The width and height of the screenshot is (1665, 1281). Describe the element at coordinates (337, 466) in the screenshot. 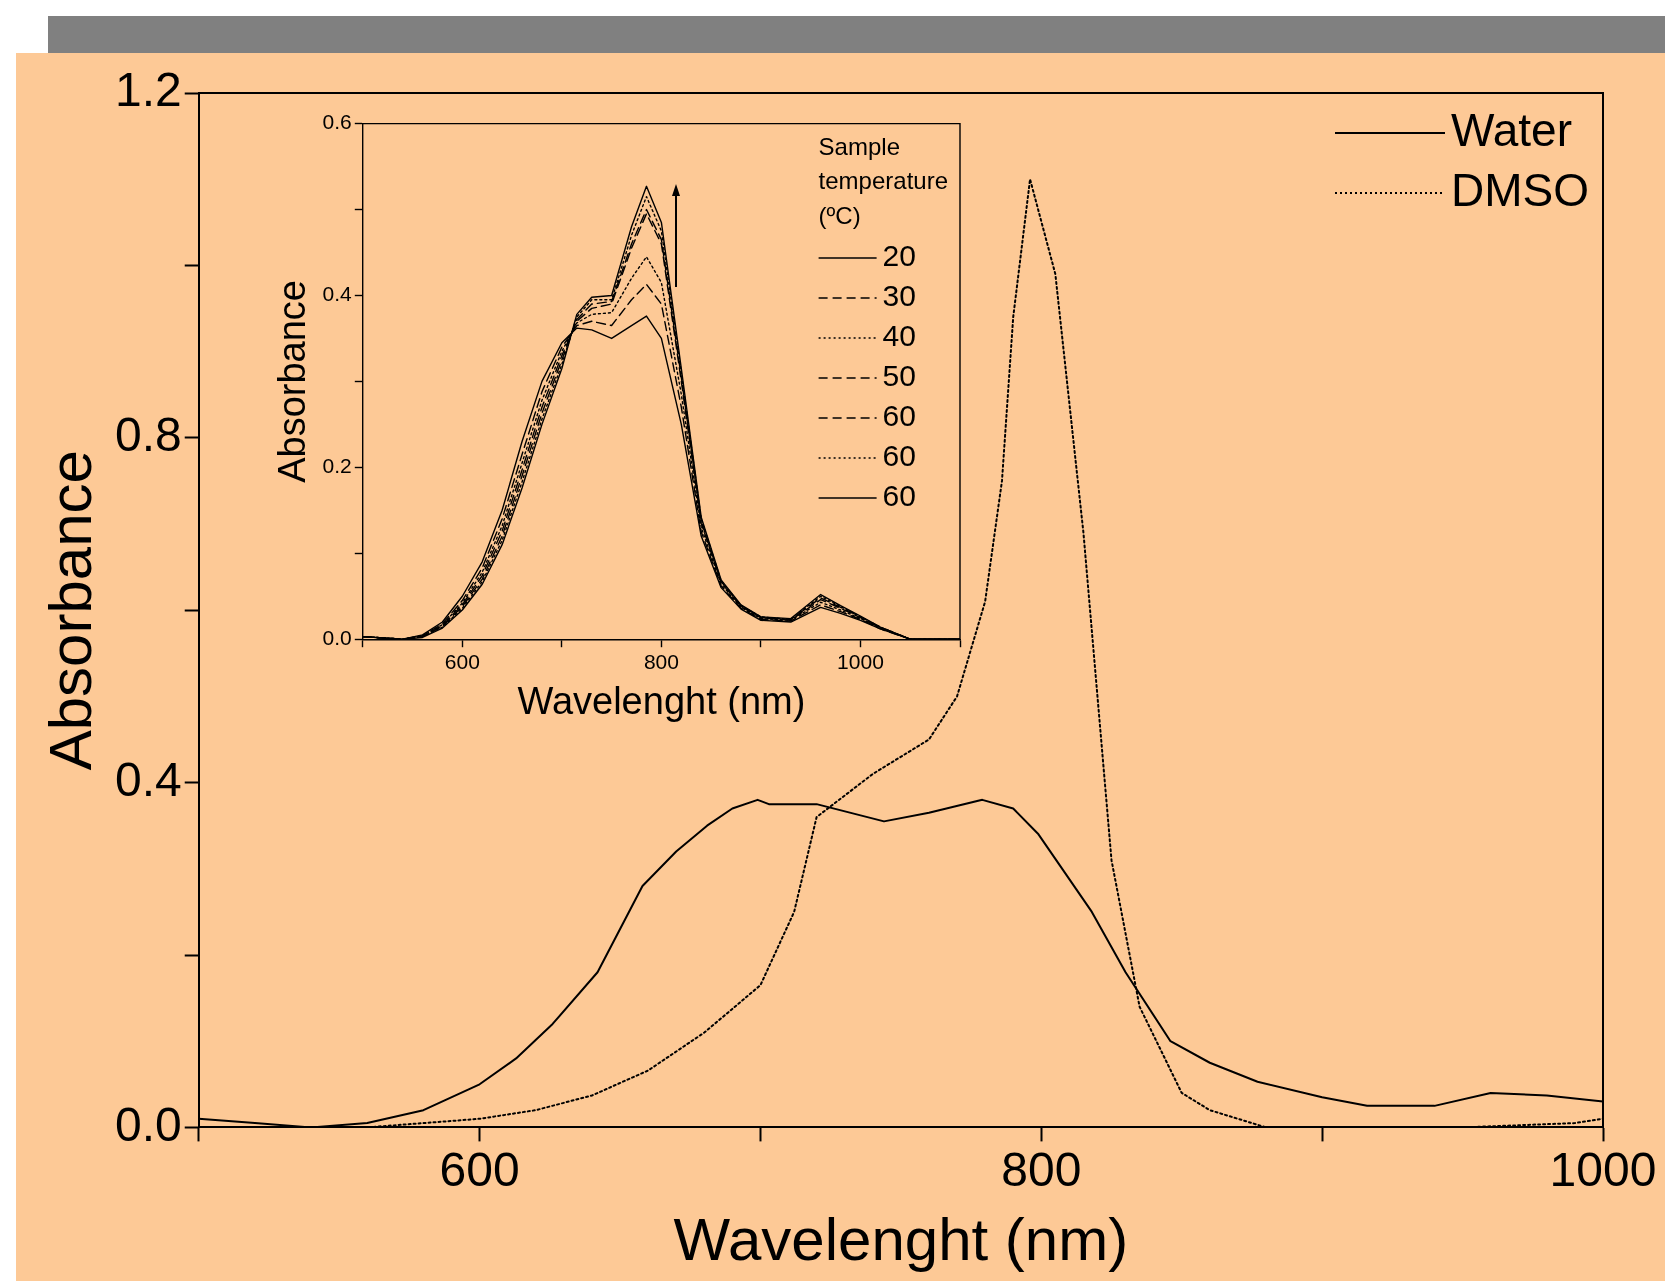

I see `y-tick-label: 0.2` at that location.